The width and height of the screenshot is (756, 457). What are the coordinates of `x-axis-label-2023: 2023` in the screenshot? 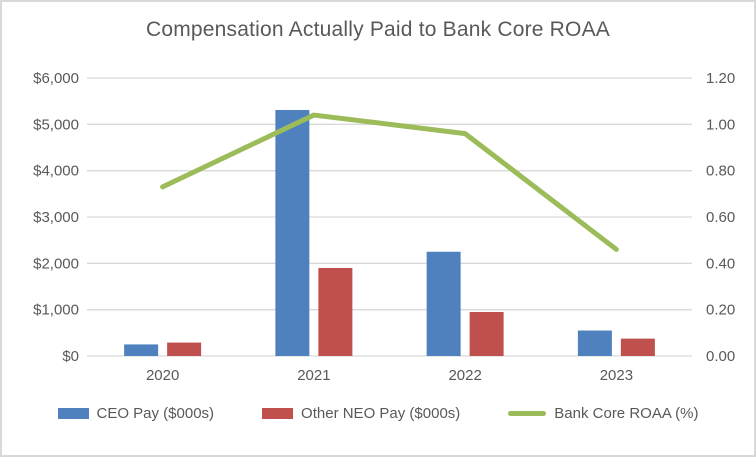 It's located at (616, 375).